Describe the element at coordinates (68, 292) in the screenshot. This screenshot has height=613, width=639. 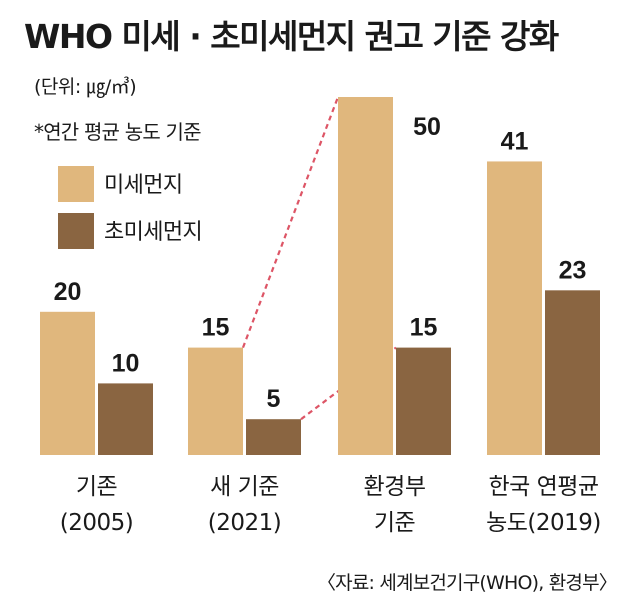
I see `data-label: 20` at that location.